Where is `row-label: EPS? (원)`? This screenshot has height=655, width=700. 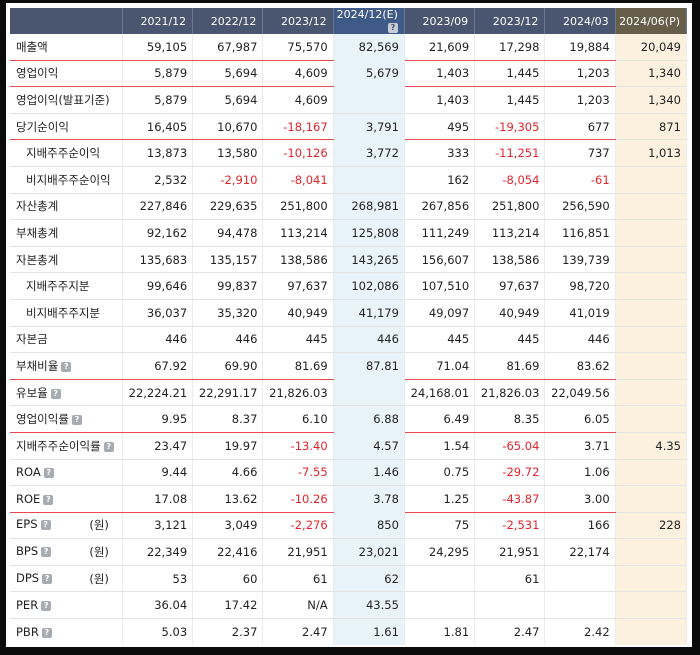 row-label: EPS? (원) is located at coordinates (66, 526).